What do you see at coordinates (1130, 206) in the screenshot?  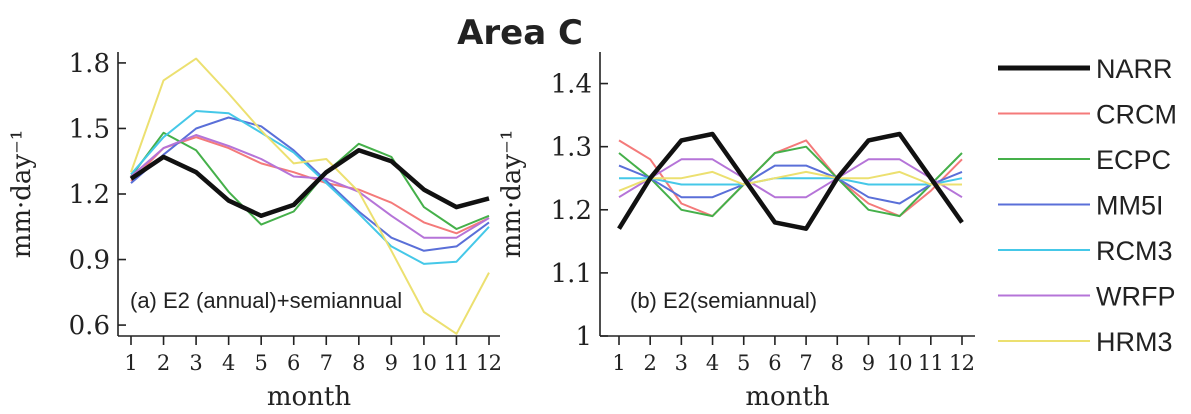 I see `legend-label-mm5i: MM5I` at bounding box center [1130, 206].